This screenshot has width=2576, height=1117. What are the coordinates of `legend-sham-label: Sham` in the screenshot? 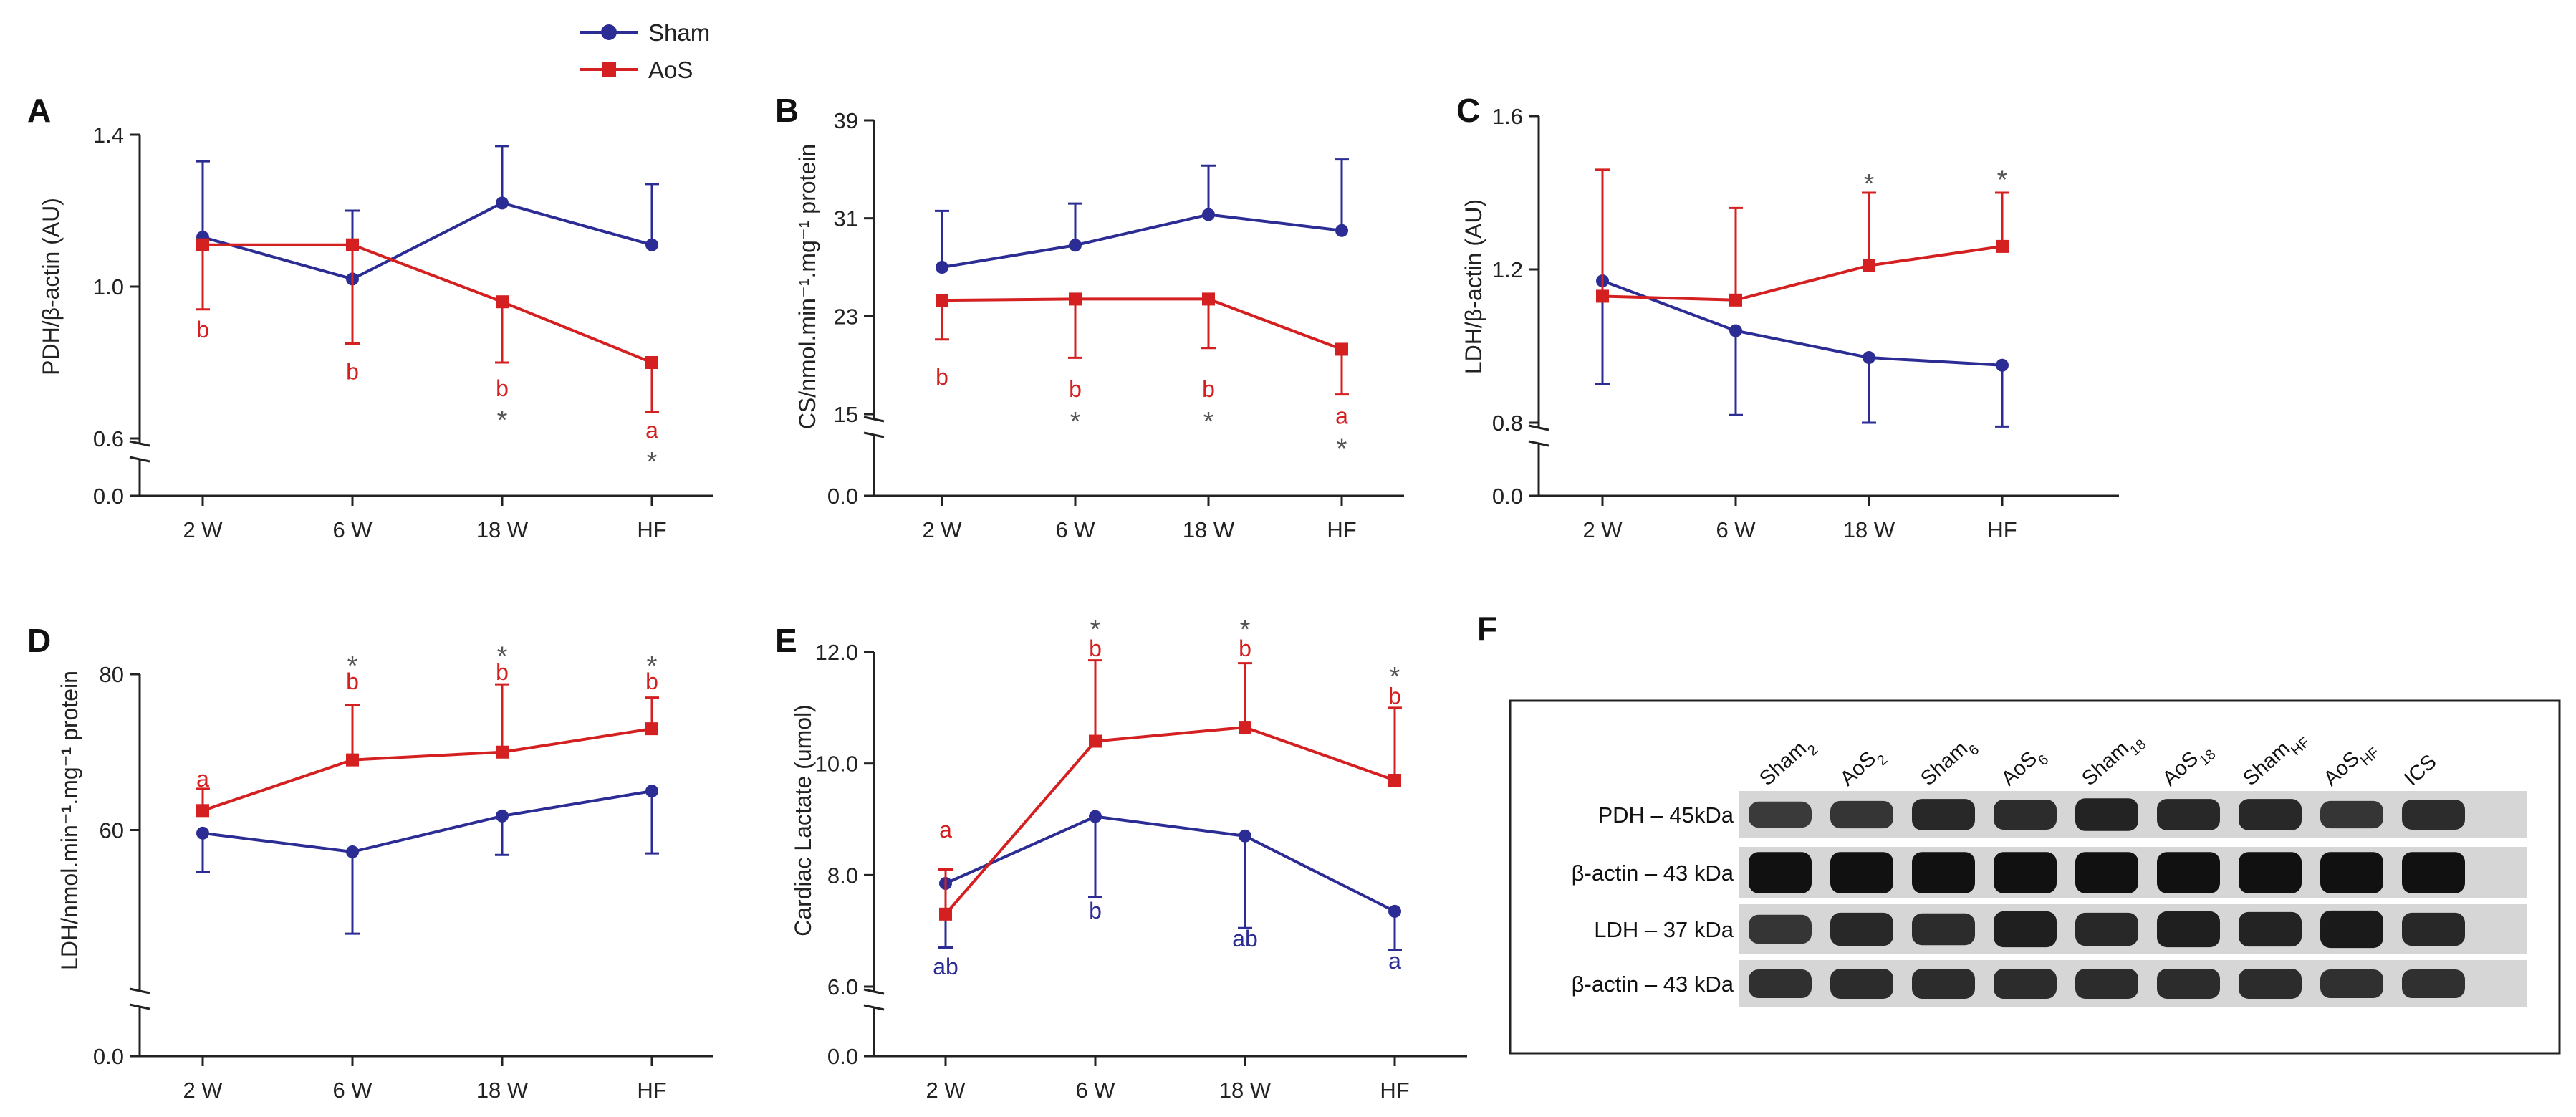 It's located at (679, 32).